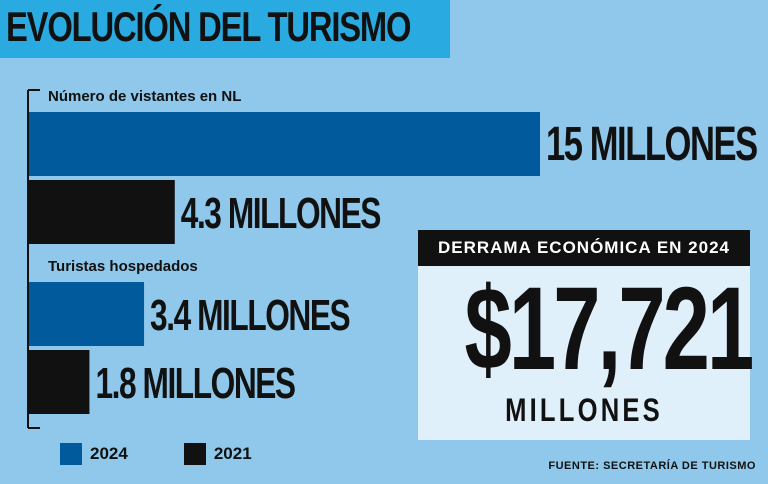 The image size is (768, 484). Describe the element at coordinates (194, 454) in the screenshot. I see `legend-swatch-2021` at that location.